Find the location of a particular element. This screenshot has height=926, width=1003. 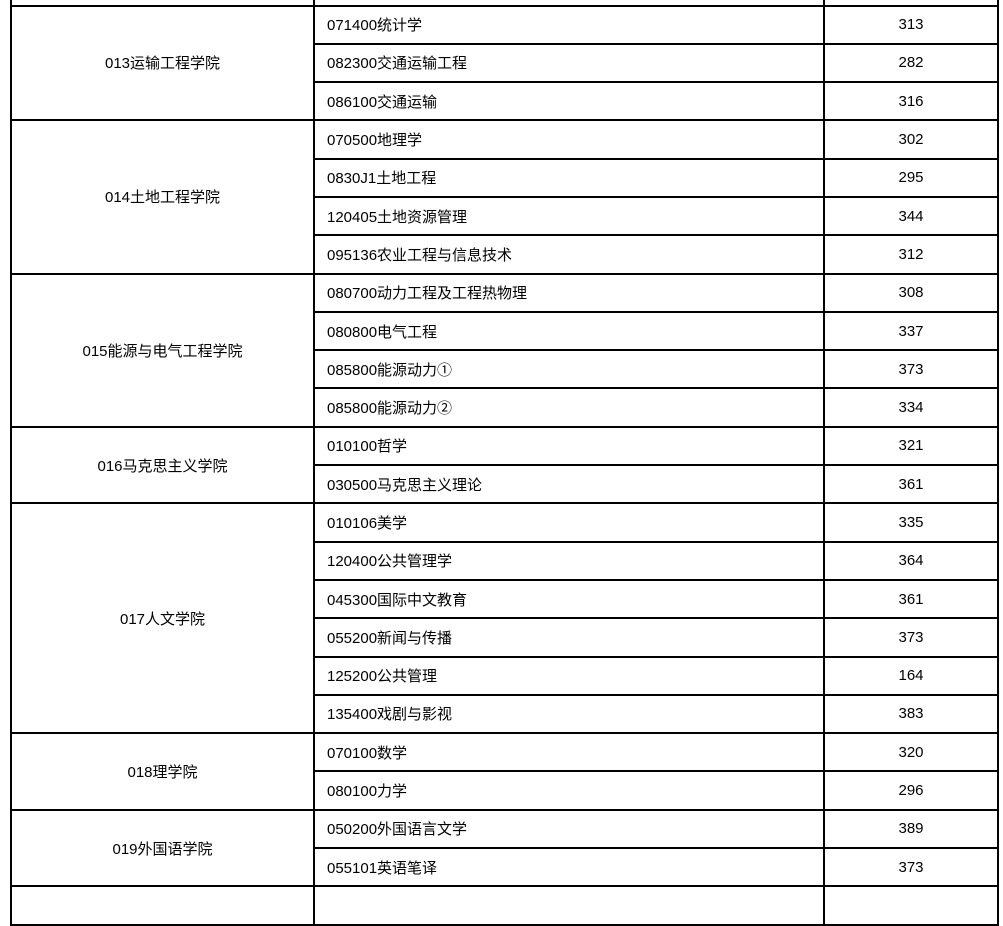

table-row: 018理学院 070100数学 320 is located at coordinates (504, 771).